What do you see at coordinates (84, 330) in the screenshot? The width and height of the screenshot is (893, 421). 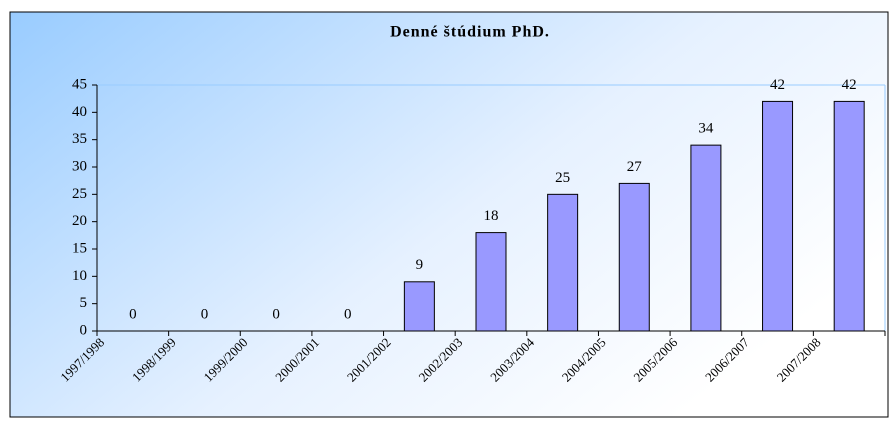 I see `y-tick-label: 0` at bounding box center [84, 330].